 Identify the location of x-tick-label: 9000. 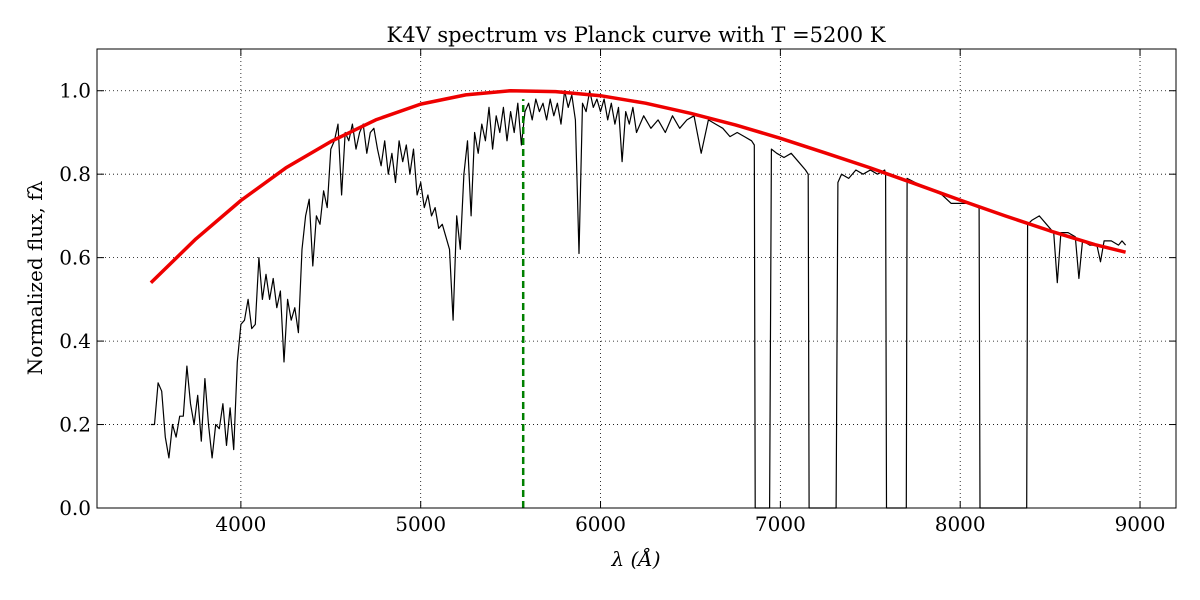
(1140, 524).